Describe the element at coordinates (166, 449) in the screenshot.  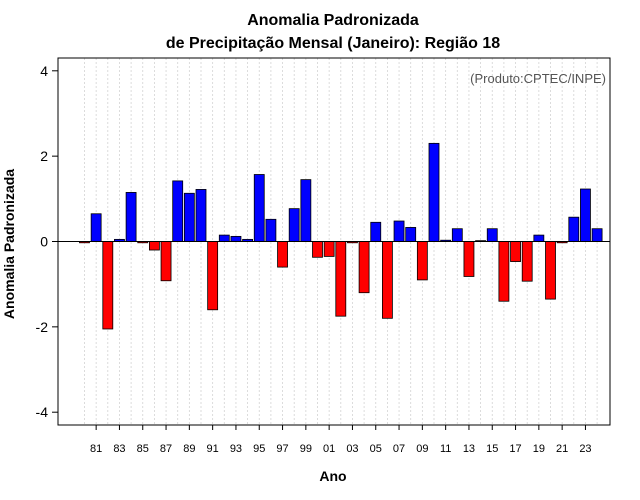
I see `x-tick-label: 87` at that location.